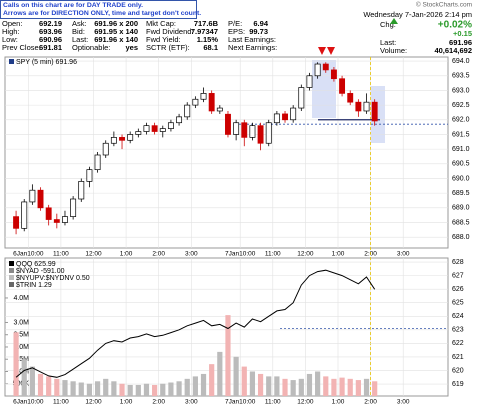 Image resolution: width=480 pixels, height=406 pixels. What do you see at coordinates (458, 275) in the screenshot?
I see `y-tick-label: 627` at bounding box center [458, 275].